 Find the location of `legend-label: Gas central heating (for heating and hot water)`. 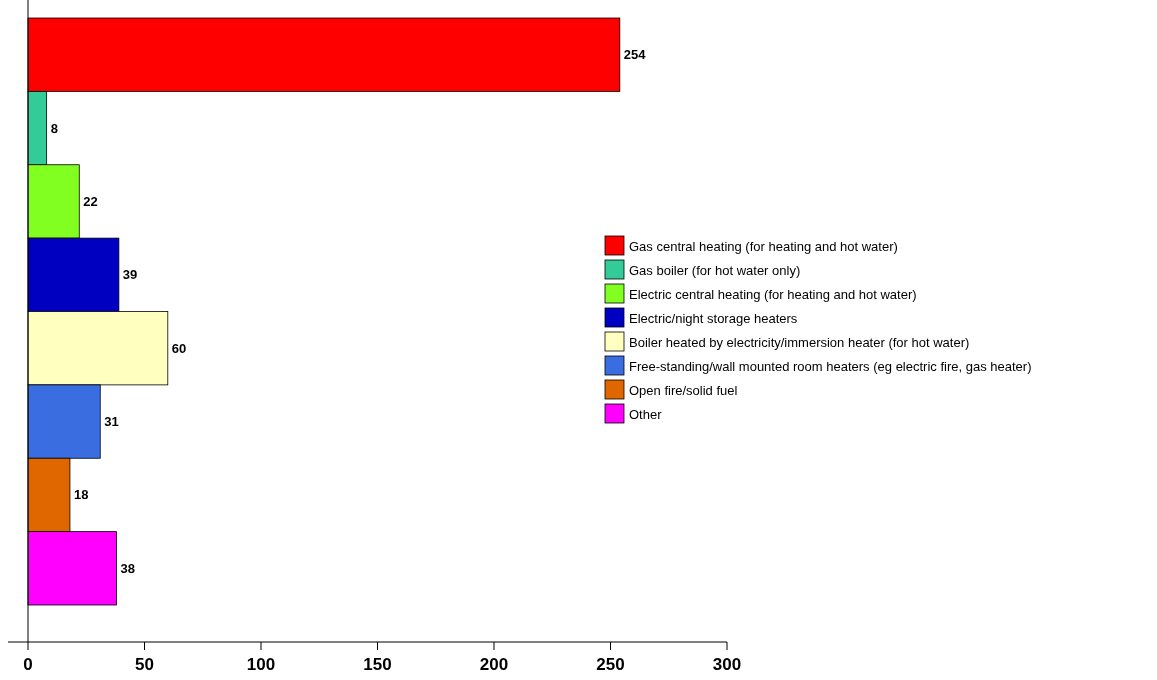

legend-label: Gas central heating (for heating and hot water) is located at coordinates (763, 246).